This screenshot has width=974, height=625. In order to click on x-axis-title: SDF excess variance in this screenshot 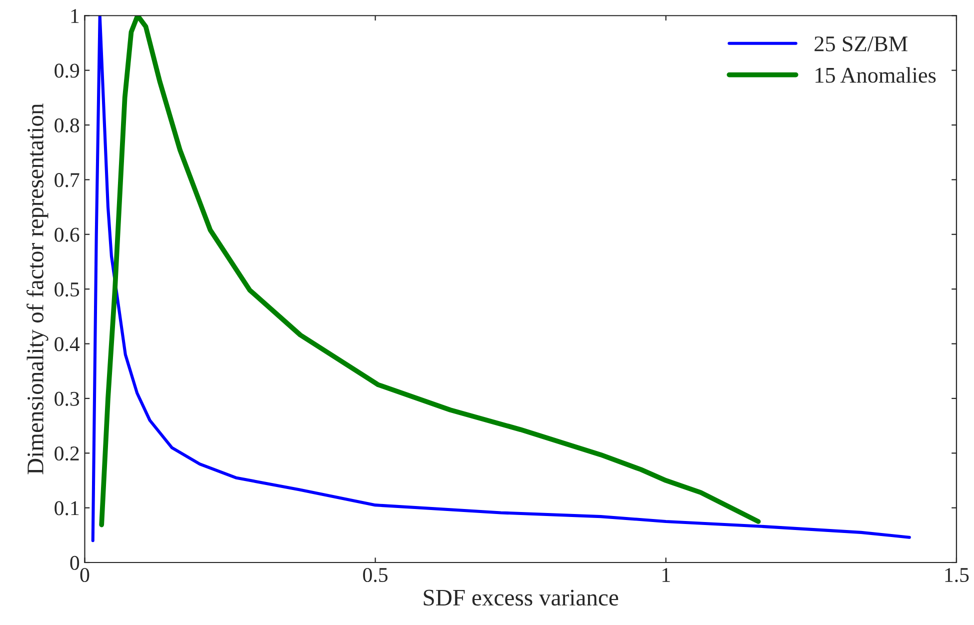, I will do `click(521, 598)`.